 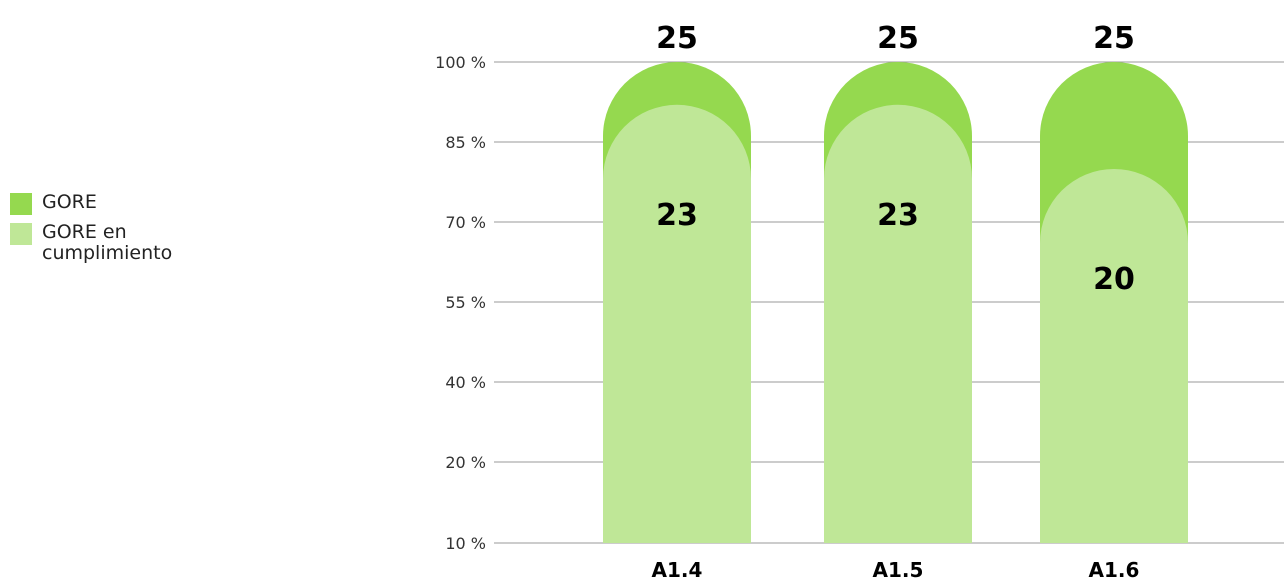 What do you see at coordinates (460, 62) in the screenshot?
I see `y-tick-label: 100 %` at bounding box center [460, 62].